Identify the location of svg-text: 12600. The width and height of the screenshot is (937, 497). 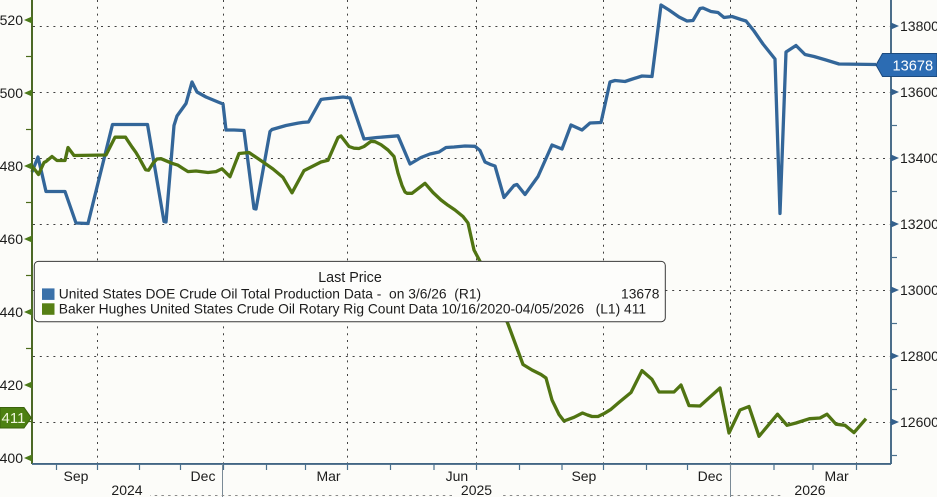
(918, 422).